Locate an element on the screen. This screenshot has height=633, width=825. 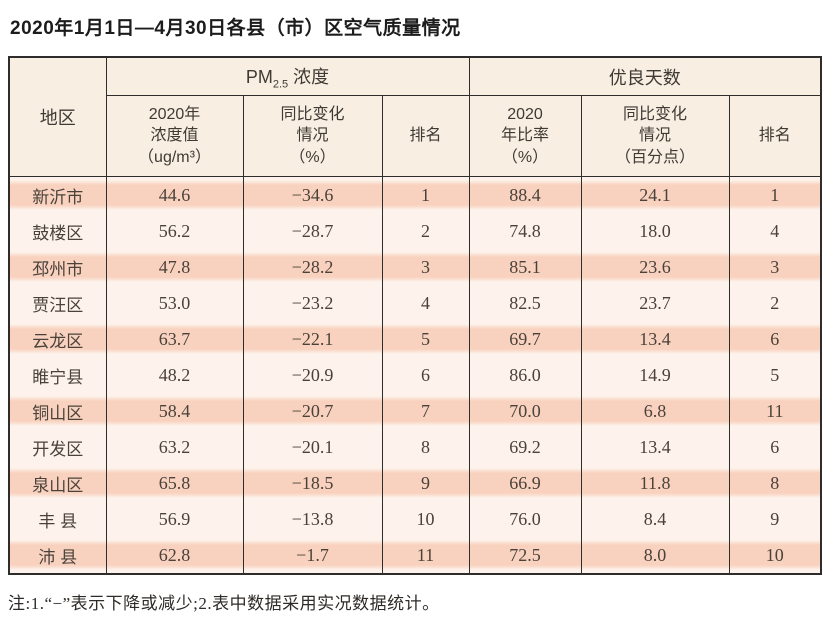
region-cell: 新沂市 is located at coordinates (57, 194).